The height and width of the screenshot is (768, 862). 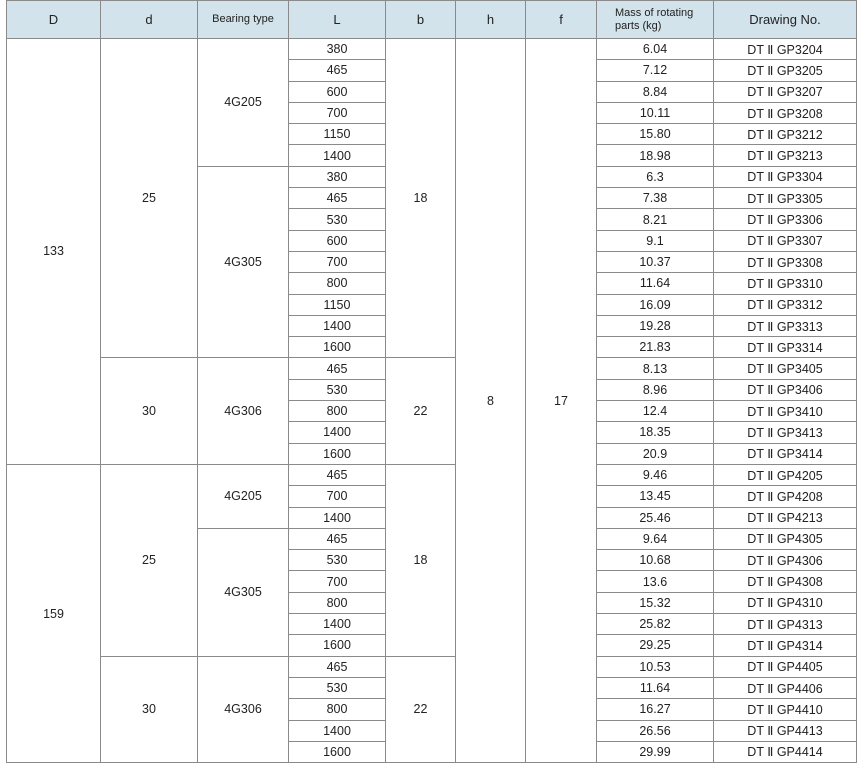 I want to click on cell-h: 8, so click(x=490, y=400).